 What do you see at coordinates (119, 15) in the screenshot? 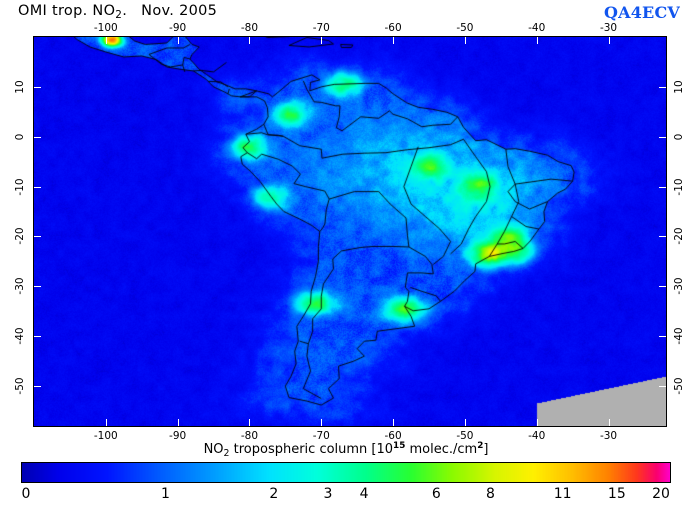
I see `title-subscript: 2` at bounding box center [119, 15].